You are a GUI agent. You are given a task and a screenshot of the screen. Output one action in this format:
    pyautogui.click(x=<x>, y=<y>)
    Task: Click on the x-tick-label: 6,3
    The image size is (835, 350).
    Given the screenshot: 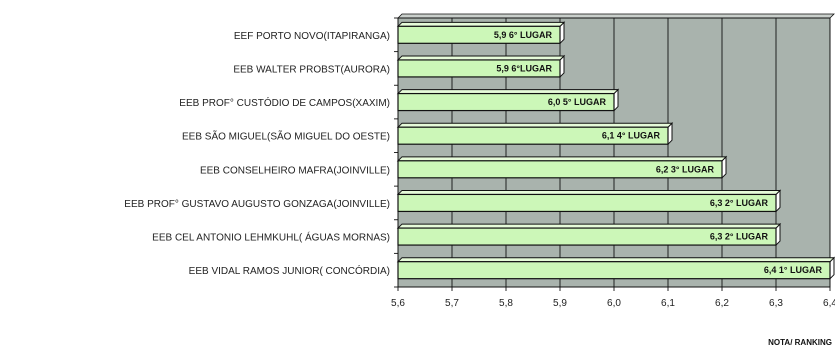 What is the action you would take?
    pyautogui.click(x=776, y=303)
    